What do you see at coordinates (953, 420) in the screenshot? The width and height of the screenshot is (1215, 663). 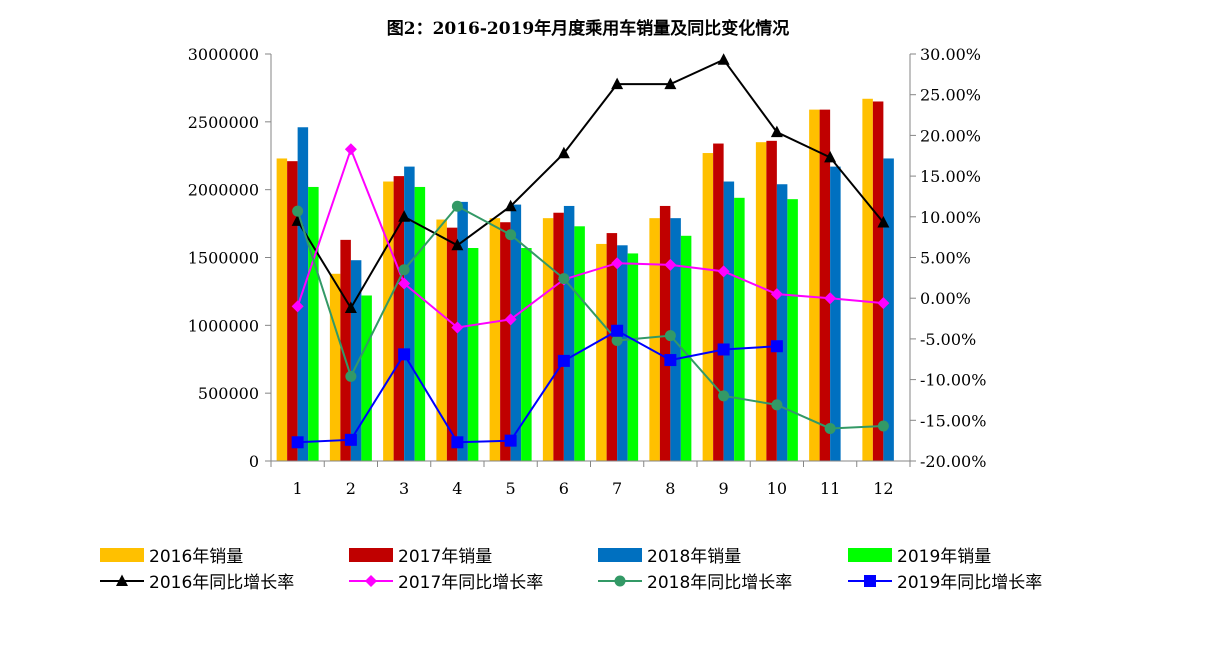 I see `right-tick-label: -15.00%` at bounding box center [953, 420].